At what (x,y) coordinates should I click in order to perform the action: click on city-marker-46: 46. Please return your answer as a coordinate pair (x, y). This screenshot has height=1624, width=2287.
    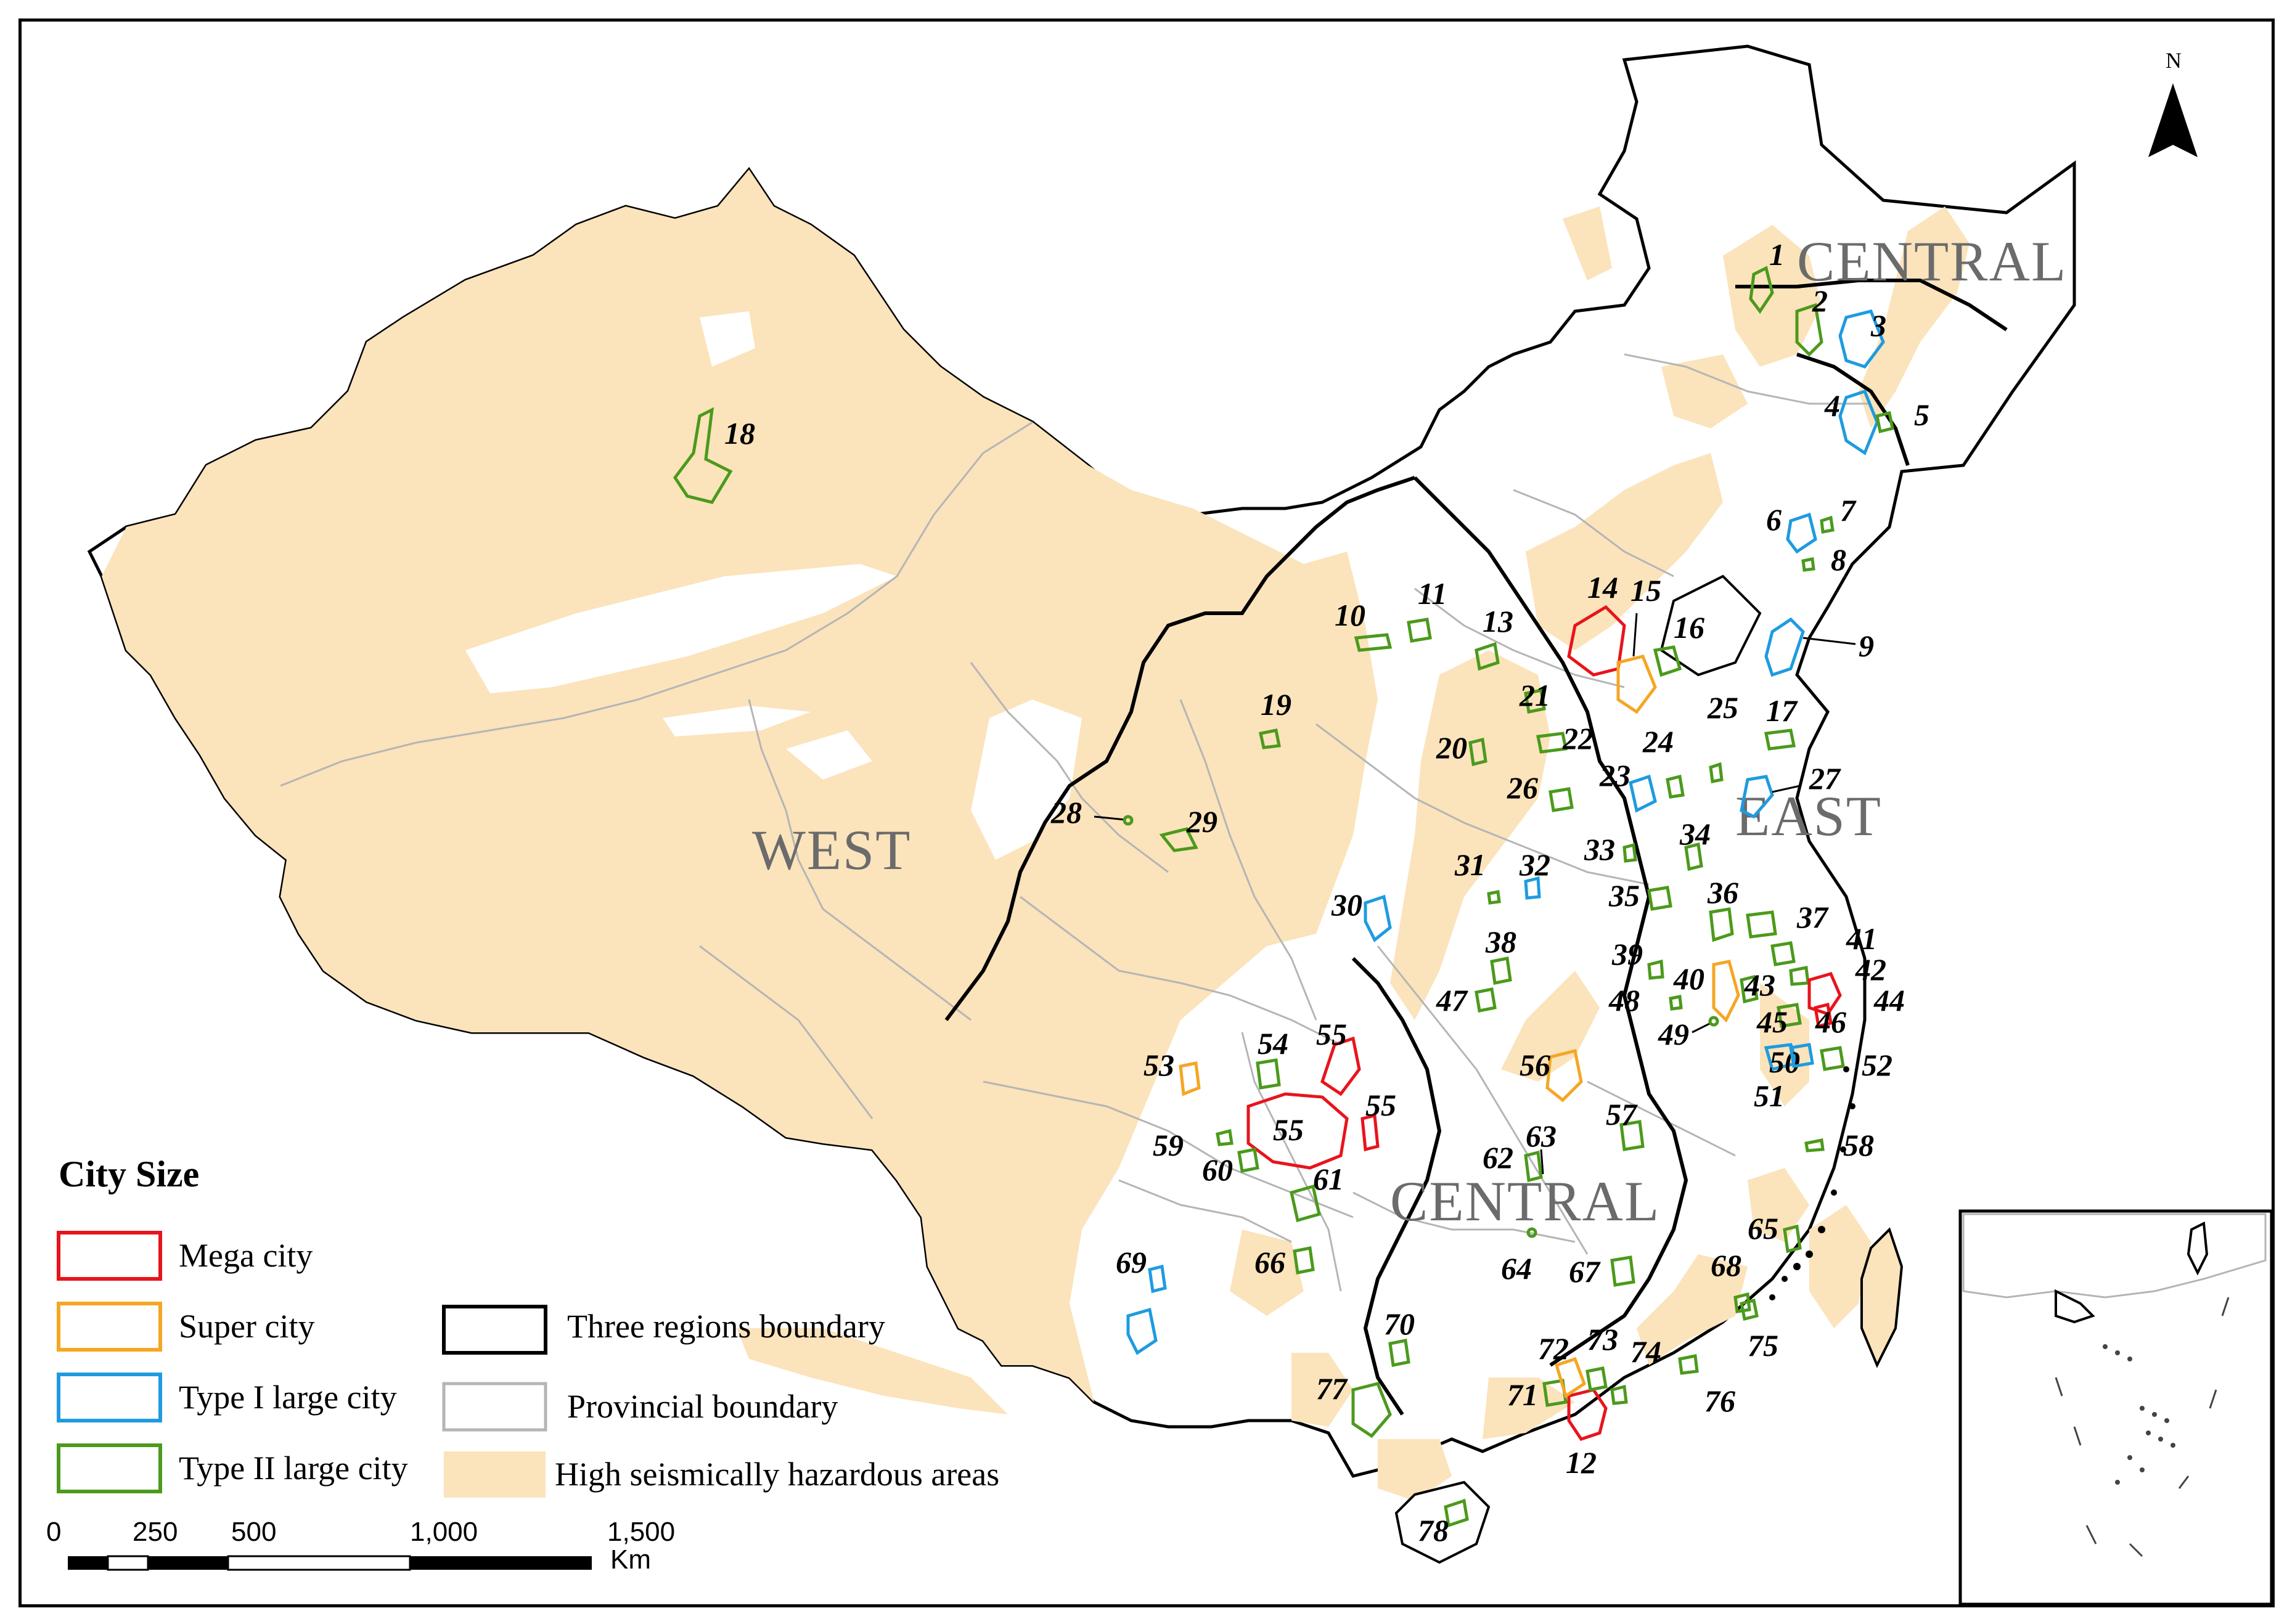
    Looking at the image, I should click on (1830, 1020).